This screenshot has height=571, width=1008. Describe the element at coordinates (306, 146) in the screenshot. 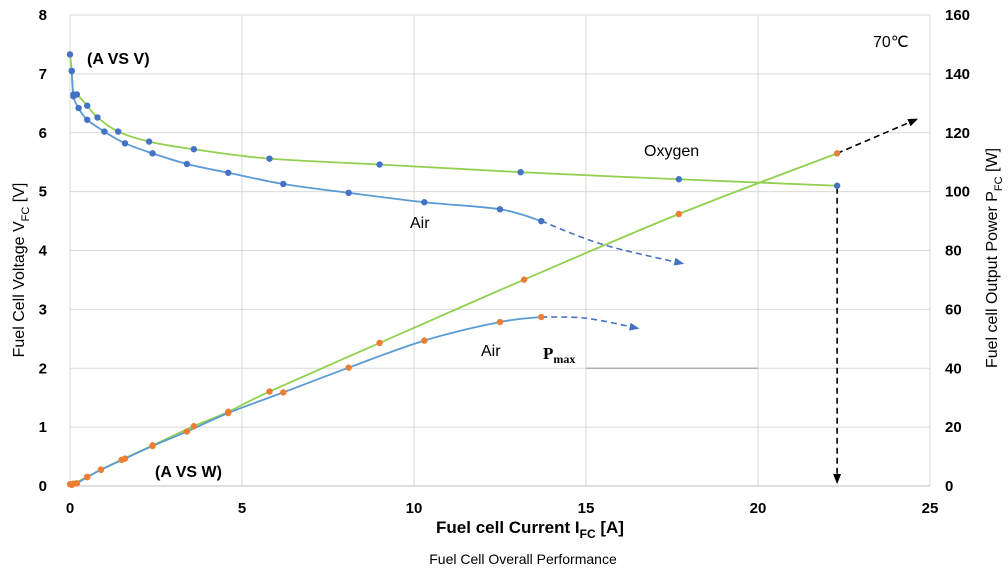

I see `series-line-air-left` at that location.